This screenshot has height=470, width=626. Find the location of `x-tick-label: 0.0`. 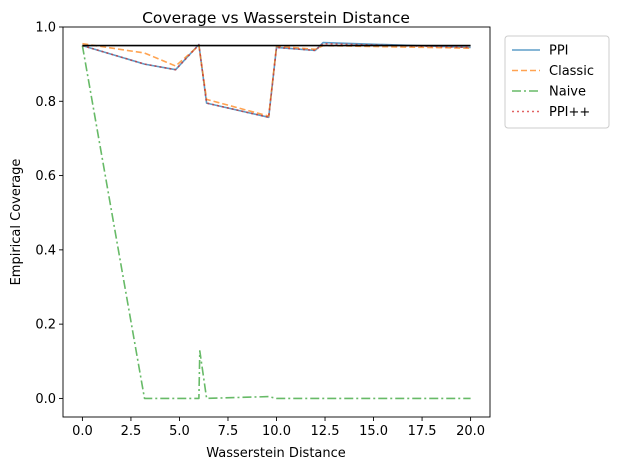

x-tick-label: 0.0 is located at coordinates (82, 431).